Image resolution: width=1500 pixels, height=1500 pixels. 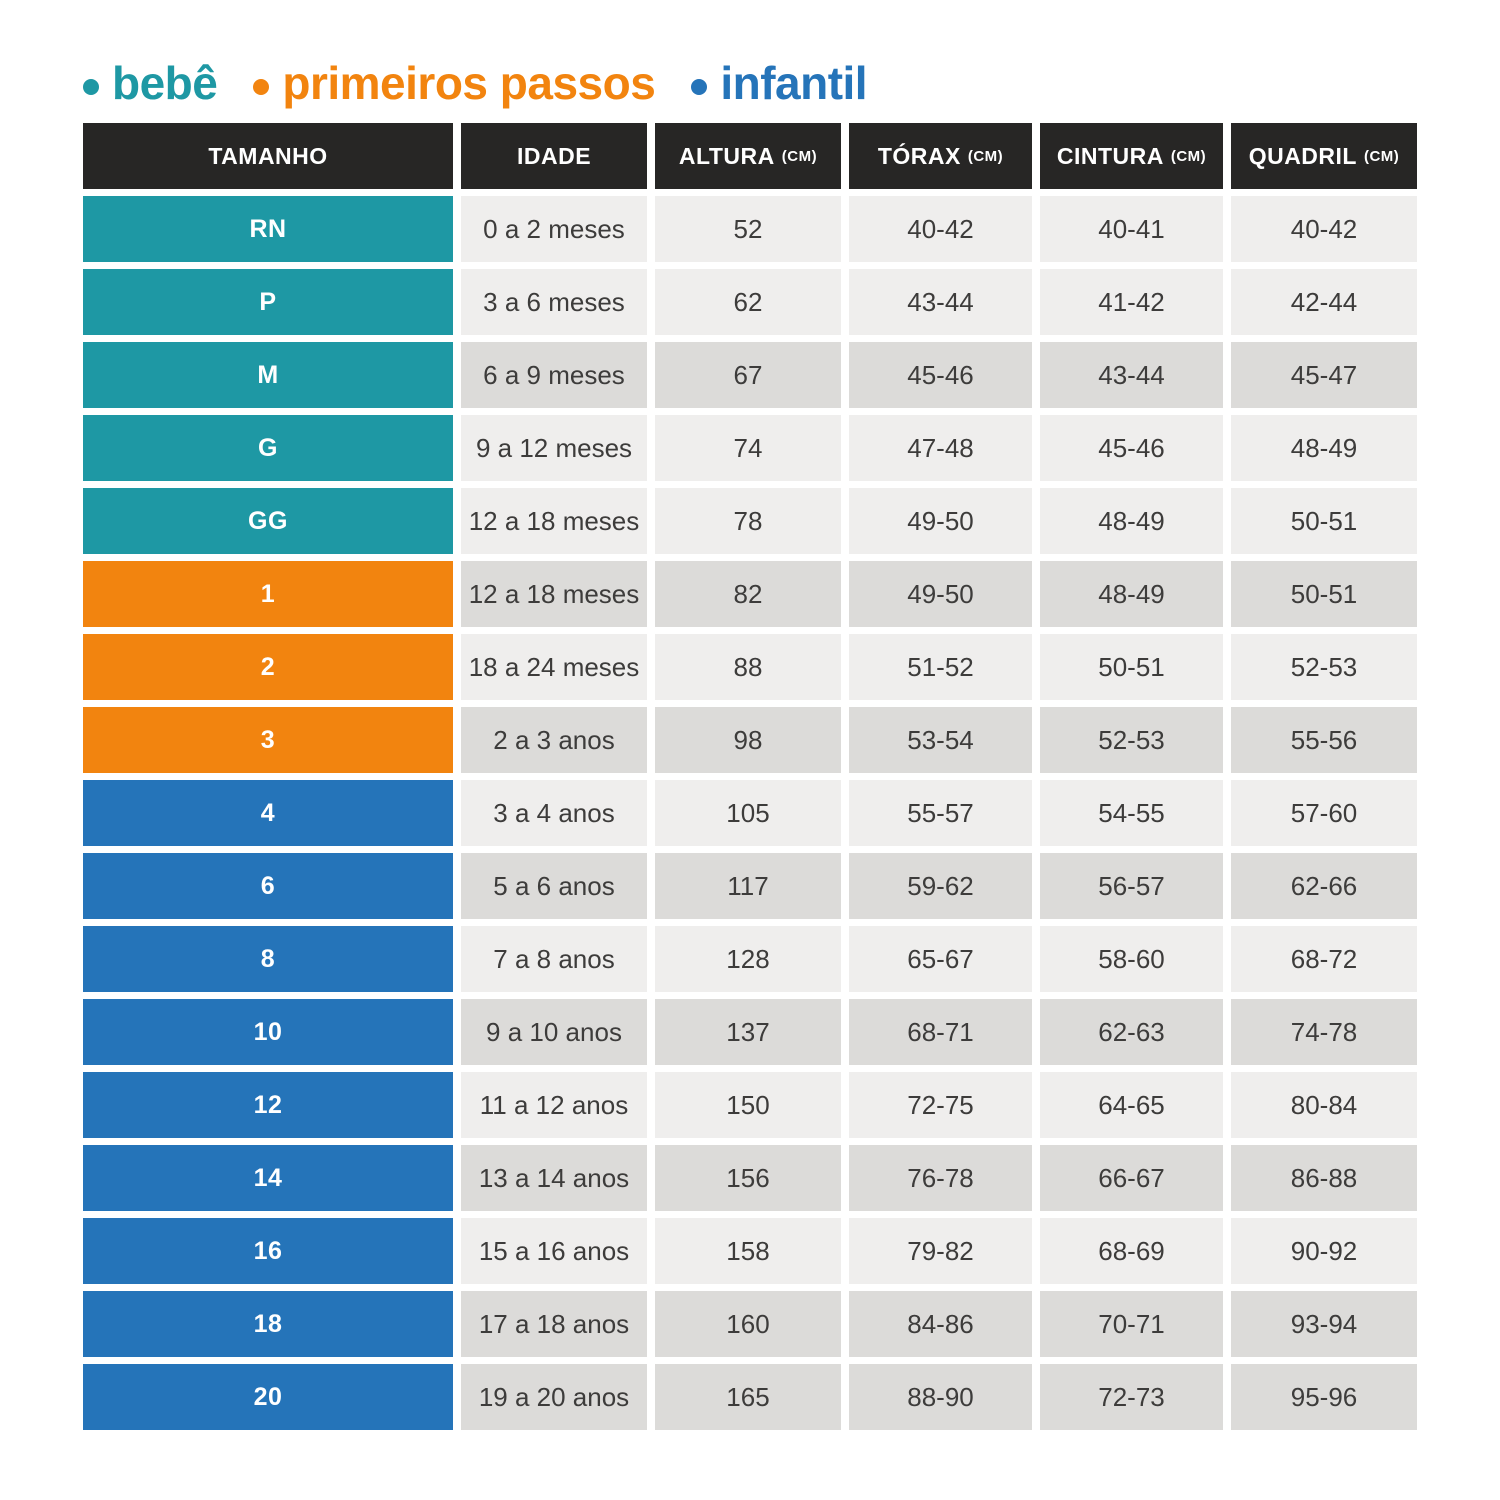 What do you see at coordinates (165, 83) in the screenshot?
I see `legend-label: bebê` at bounding box center [165, 83].